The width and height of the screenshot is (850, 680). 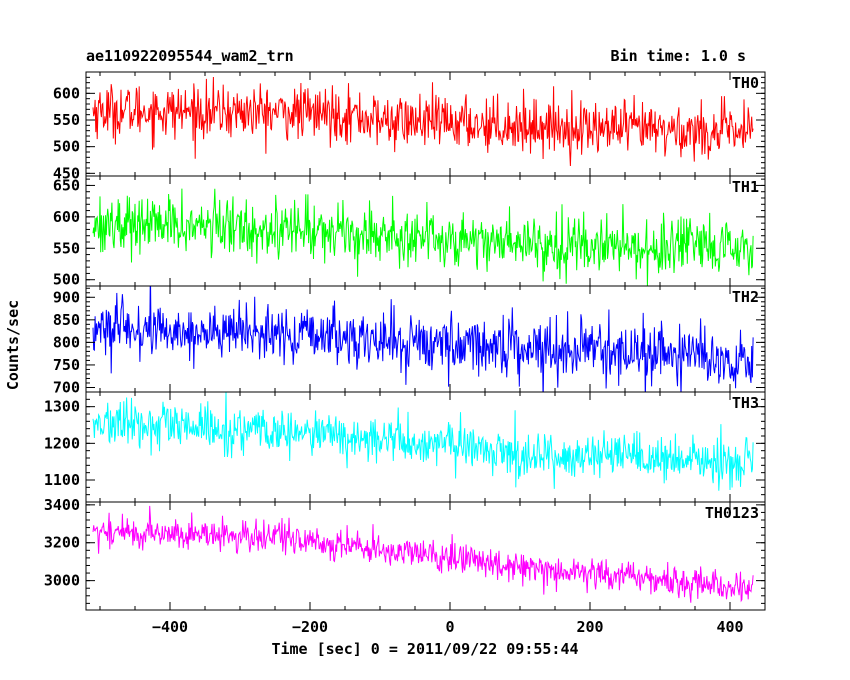 I want to click on x-axis-label: Time [sec] 0 = 2011/09/22 09:55:44, so click(x=424, y=649).